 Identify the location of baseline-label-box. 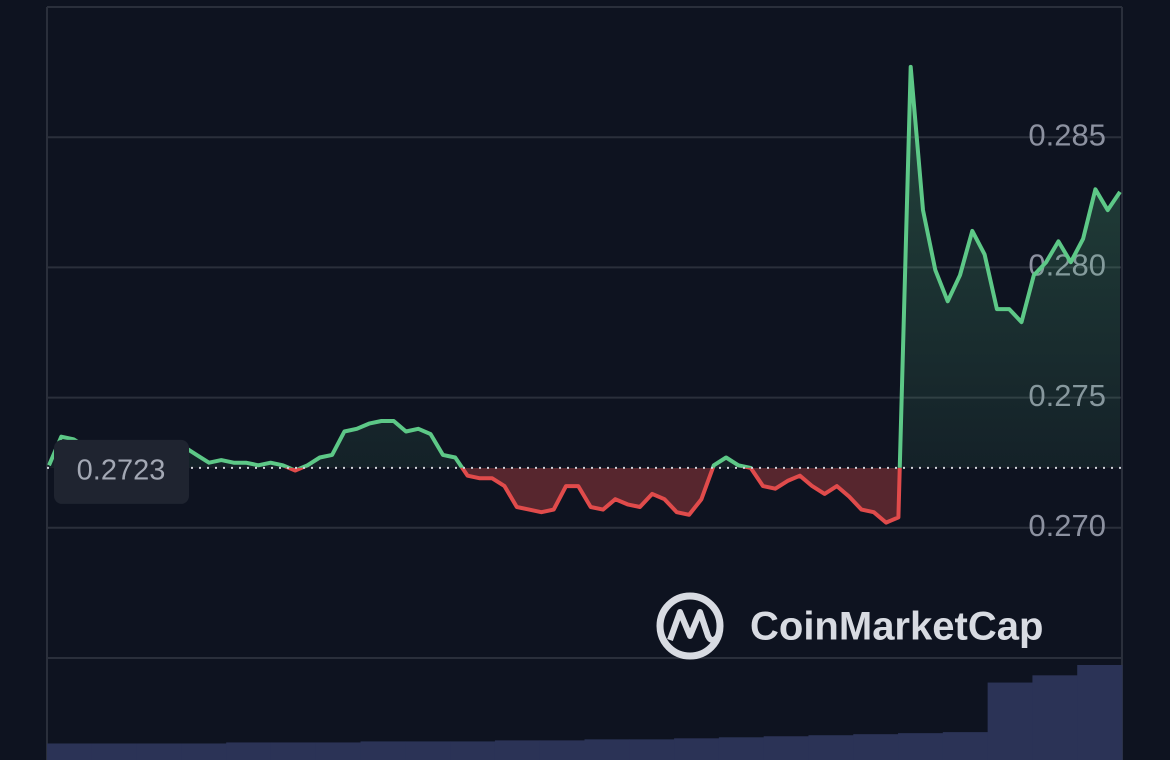
(121, 471).